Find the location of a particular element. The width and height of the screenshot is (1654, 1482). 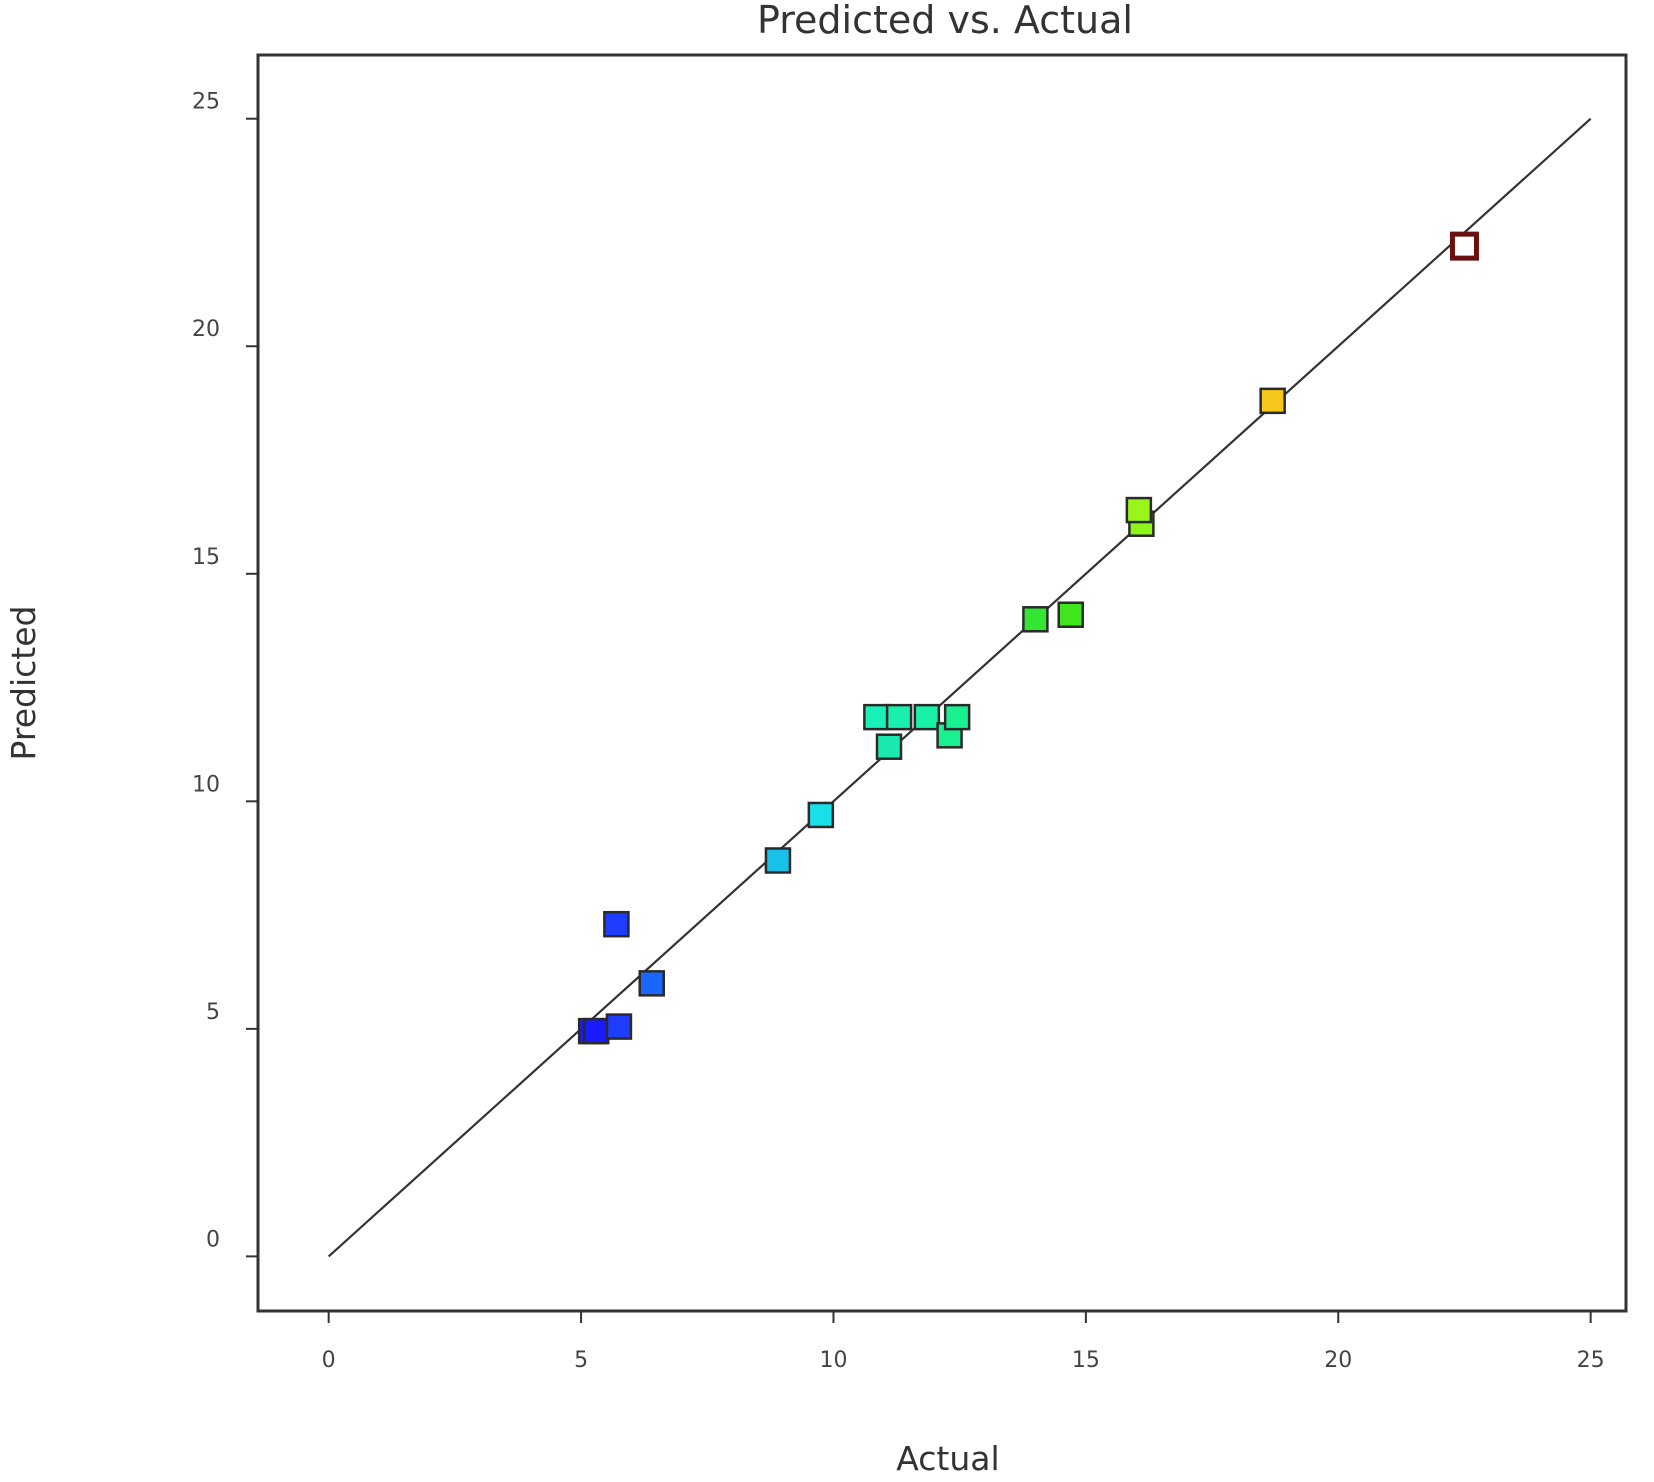

x-tick-label: 20 is located at coordinates (1338, 1360).